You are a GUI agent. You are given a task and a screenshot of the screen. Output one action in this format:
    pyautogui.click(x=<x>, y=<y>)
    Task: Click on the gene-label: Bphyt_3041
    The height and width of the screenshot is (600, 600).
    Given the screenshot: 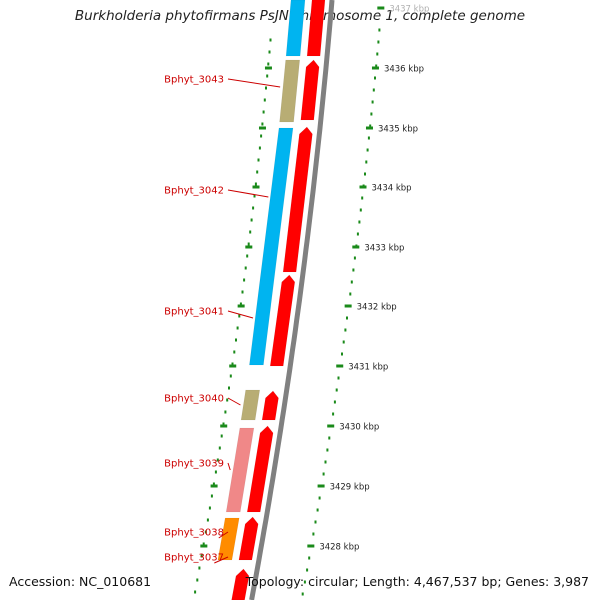 What is the action you would take?
    pyautogui.click(x=194, y=312)
    